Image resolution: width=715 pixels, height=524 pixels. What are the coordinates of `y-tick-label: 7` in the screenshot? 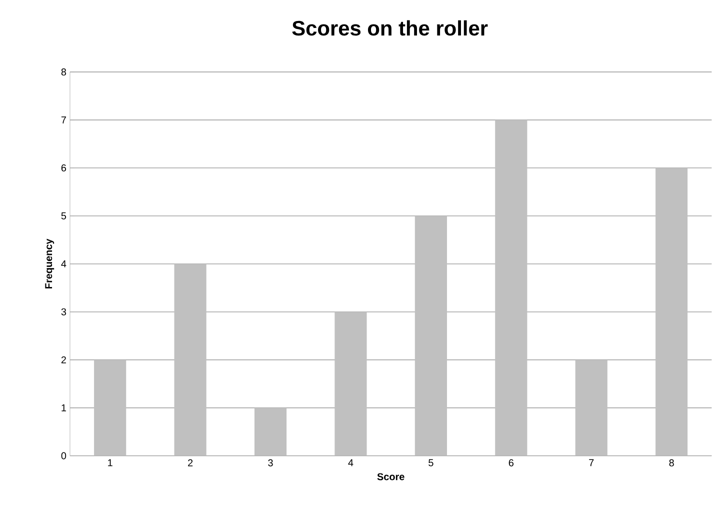 It's located at (63, 120).